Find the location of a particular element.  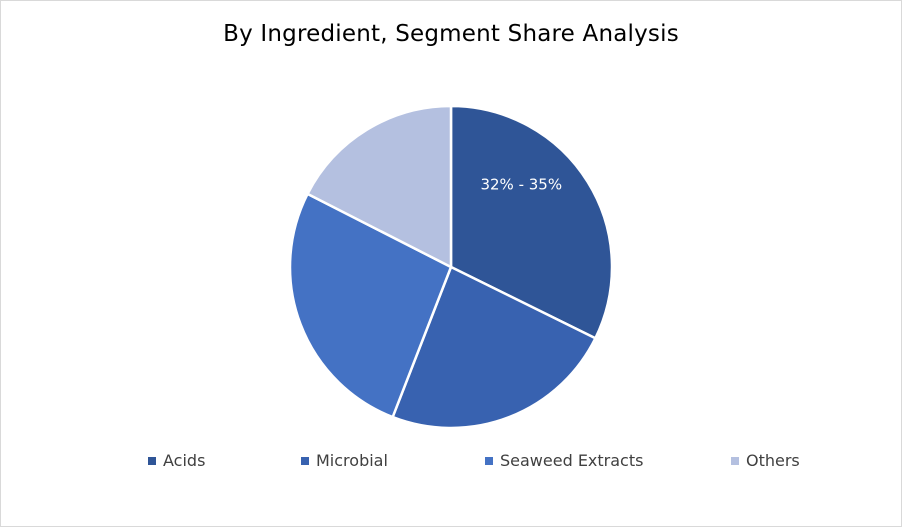

legend: Acids Microbial Seaweed Extracts Others is located at coordinates (451, 463).